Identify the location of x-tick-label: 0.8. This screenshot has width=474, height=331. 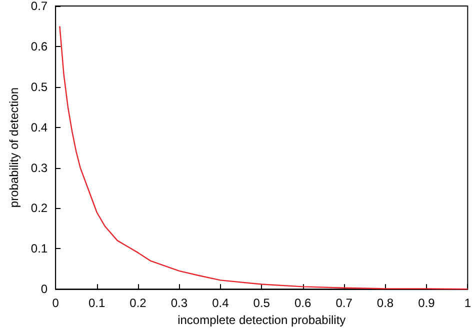
(385, 303).